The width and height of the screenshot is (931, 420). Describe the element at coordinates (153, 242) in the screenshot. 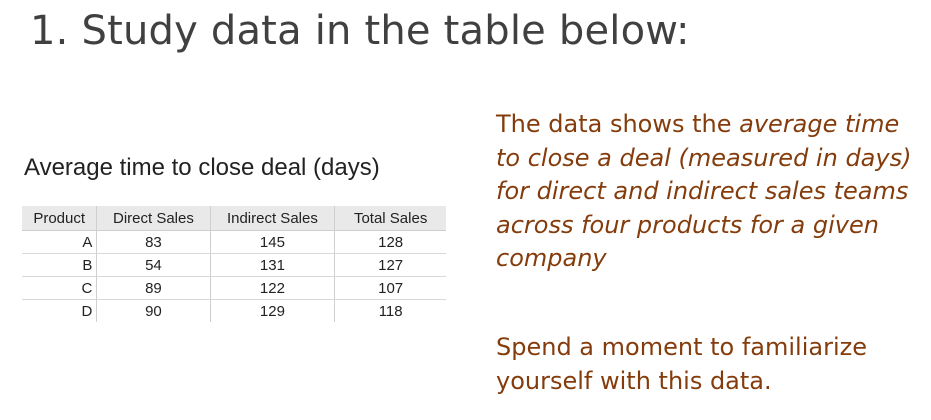

I see `cell-direct-sales: 83` at that location.